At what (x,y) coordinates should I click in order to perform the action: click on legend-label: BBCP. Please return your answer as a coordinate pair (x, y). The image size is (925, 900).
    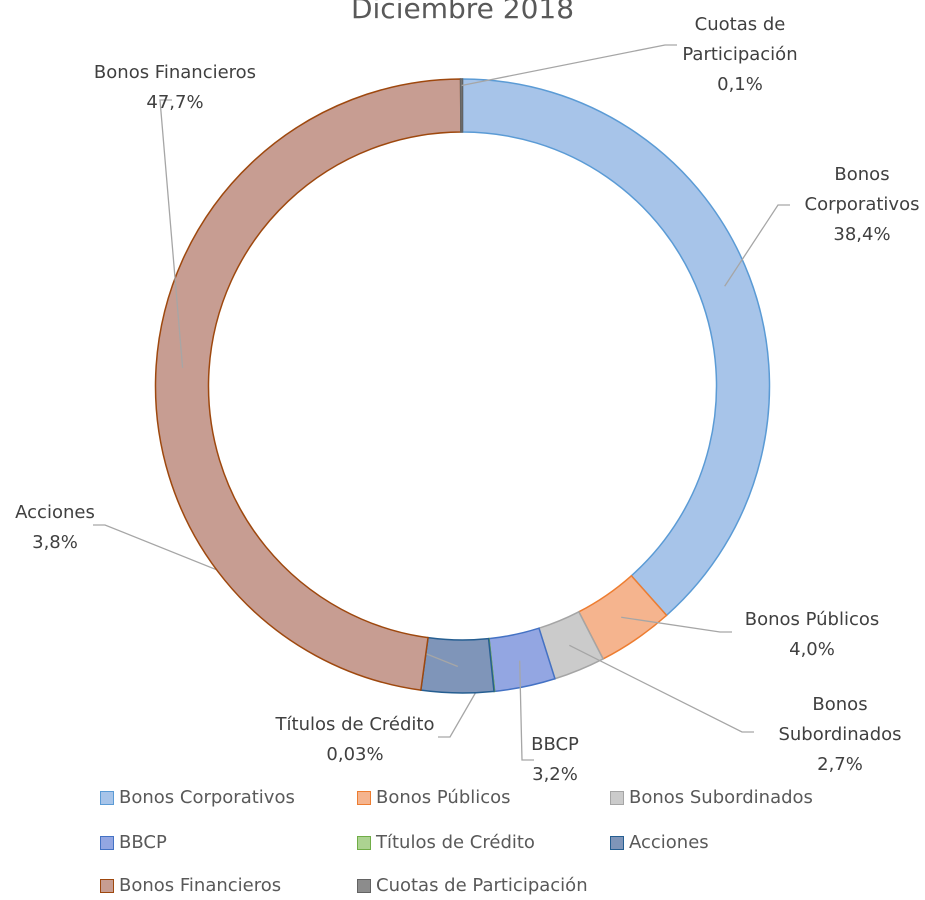
    Looking at the image, I should click on (143, 842).